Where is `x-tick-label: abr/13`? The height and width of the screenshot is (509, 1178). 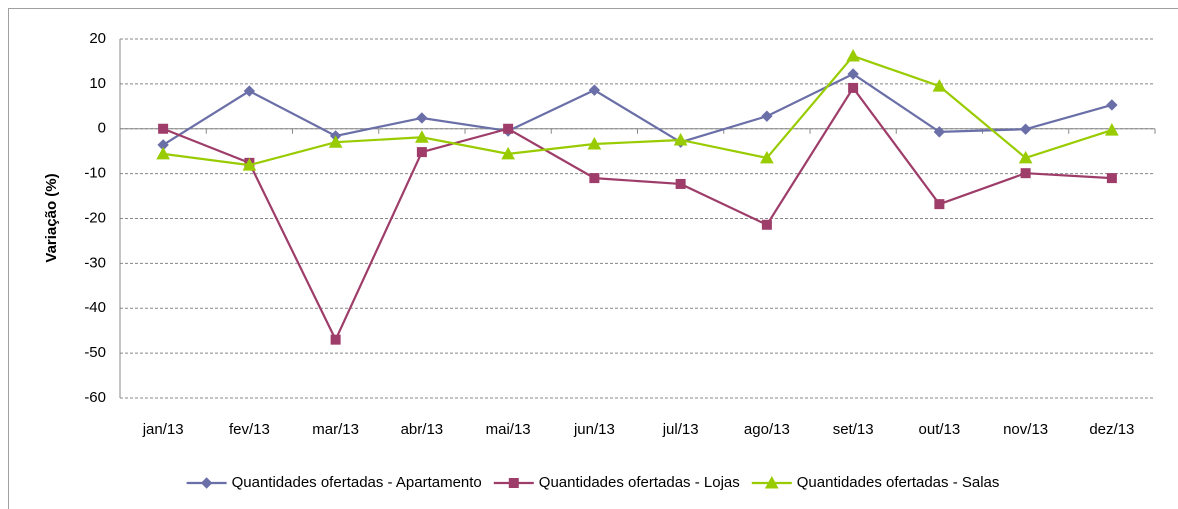
x-tick-label: abr/13 is located at coordinates (422, 429).